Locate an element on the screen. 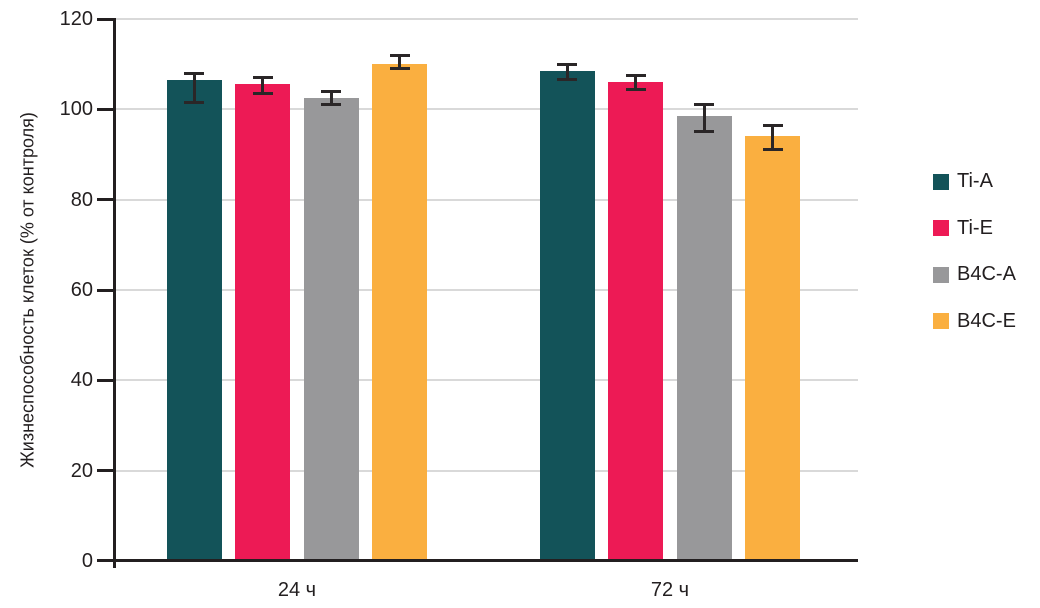 This screenshot has height=608, width=1040. x-category-label: 72 ч is located at coordinates (670, 590).